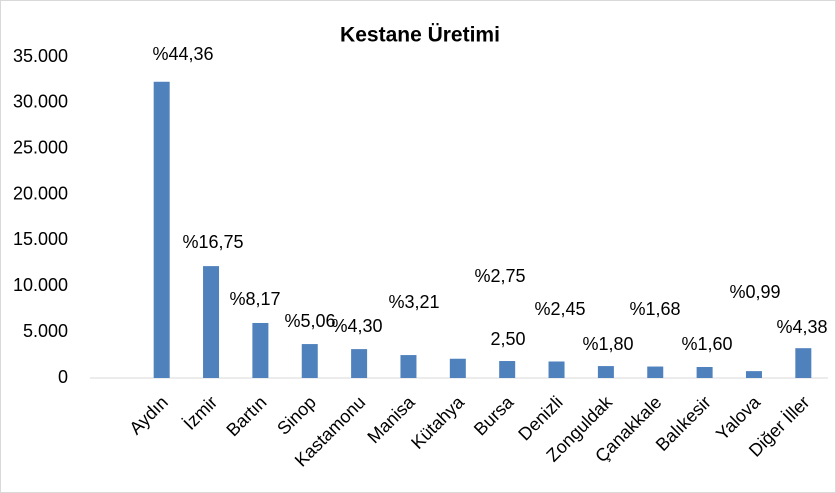 The width and height of the screenshot is (836, 493). Describe the element at coordinates (63, 377) in the screenshot. I see `y-tick-label: 0` at that location.